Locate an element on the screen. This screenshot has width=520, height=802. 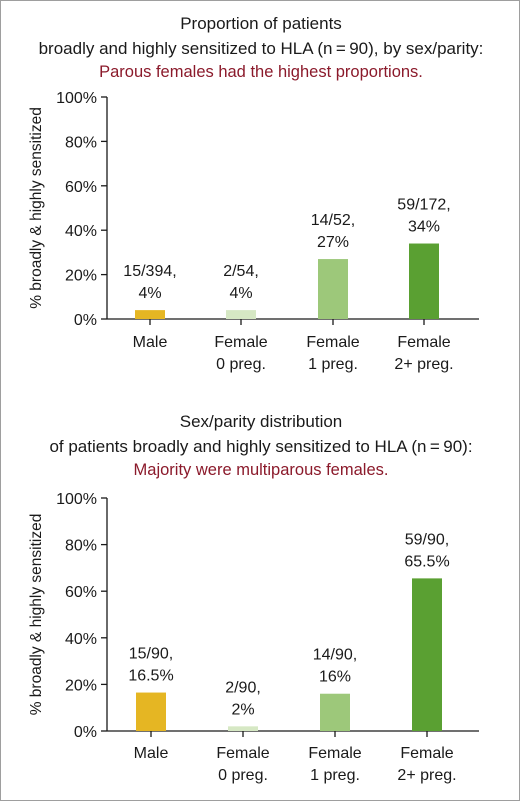
chart2-title-line-1: Sex/parity distribution is located at coordinates (261, 421).